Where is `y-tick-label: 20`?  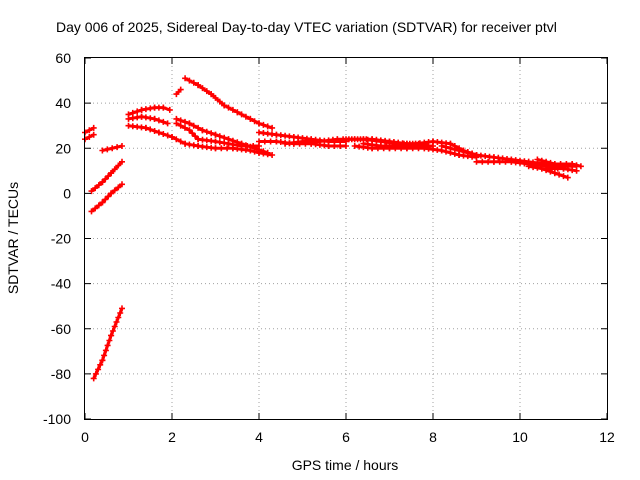 y-tick-label: 20 is located at coordinates (63, 148).